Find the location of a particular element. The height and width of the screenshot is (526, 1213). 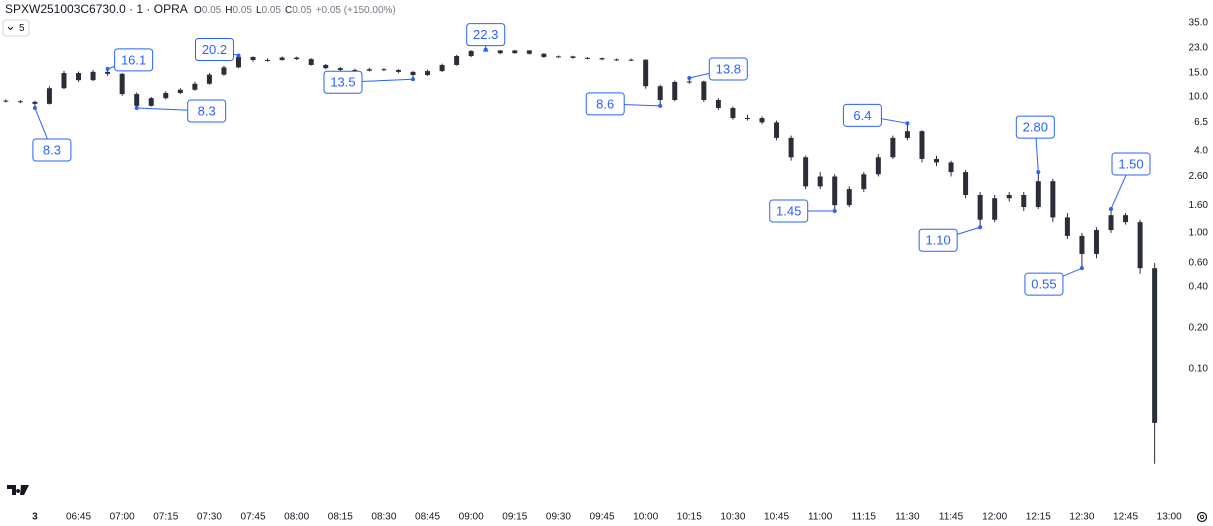

x-tick-label: 07:30 is located at coordinates (209, 517).